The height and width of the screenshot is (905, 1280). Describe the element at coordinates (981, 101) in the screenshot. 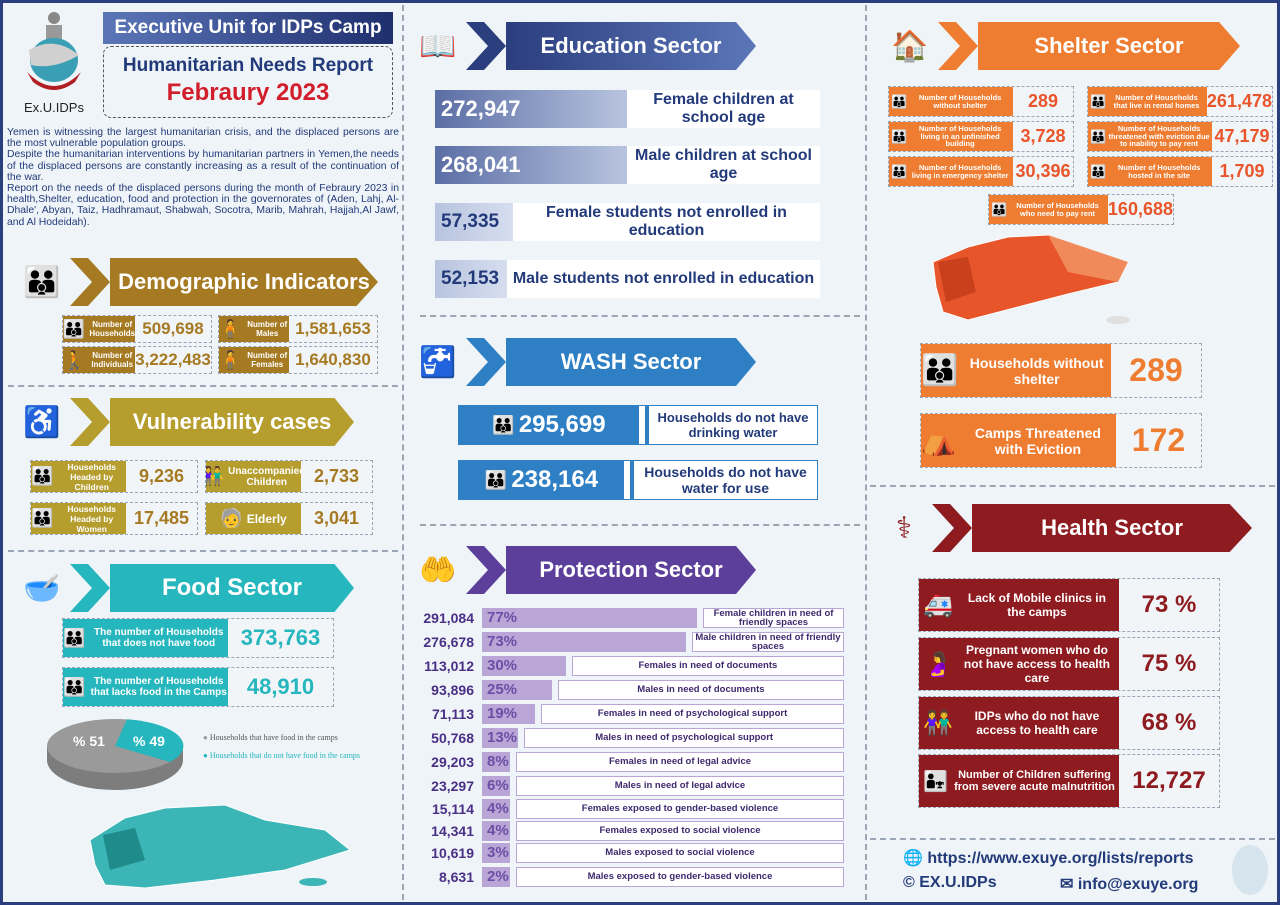

I see `shelter-stat: 👪 Number of Households without shelter 289` at that location.